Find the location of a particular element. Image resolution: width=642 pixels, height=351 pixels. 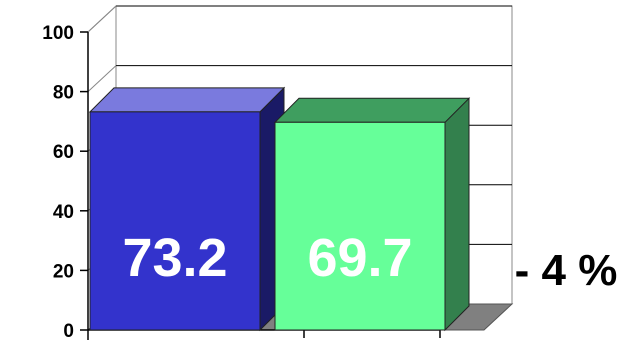

y-tick-label: 0 is located at coordinates (68, 331).